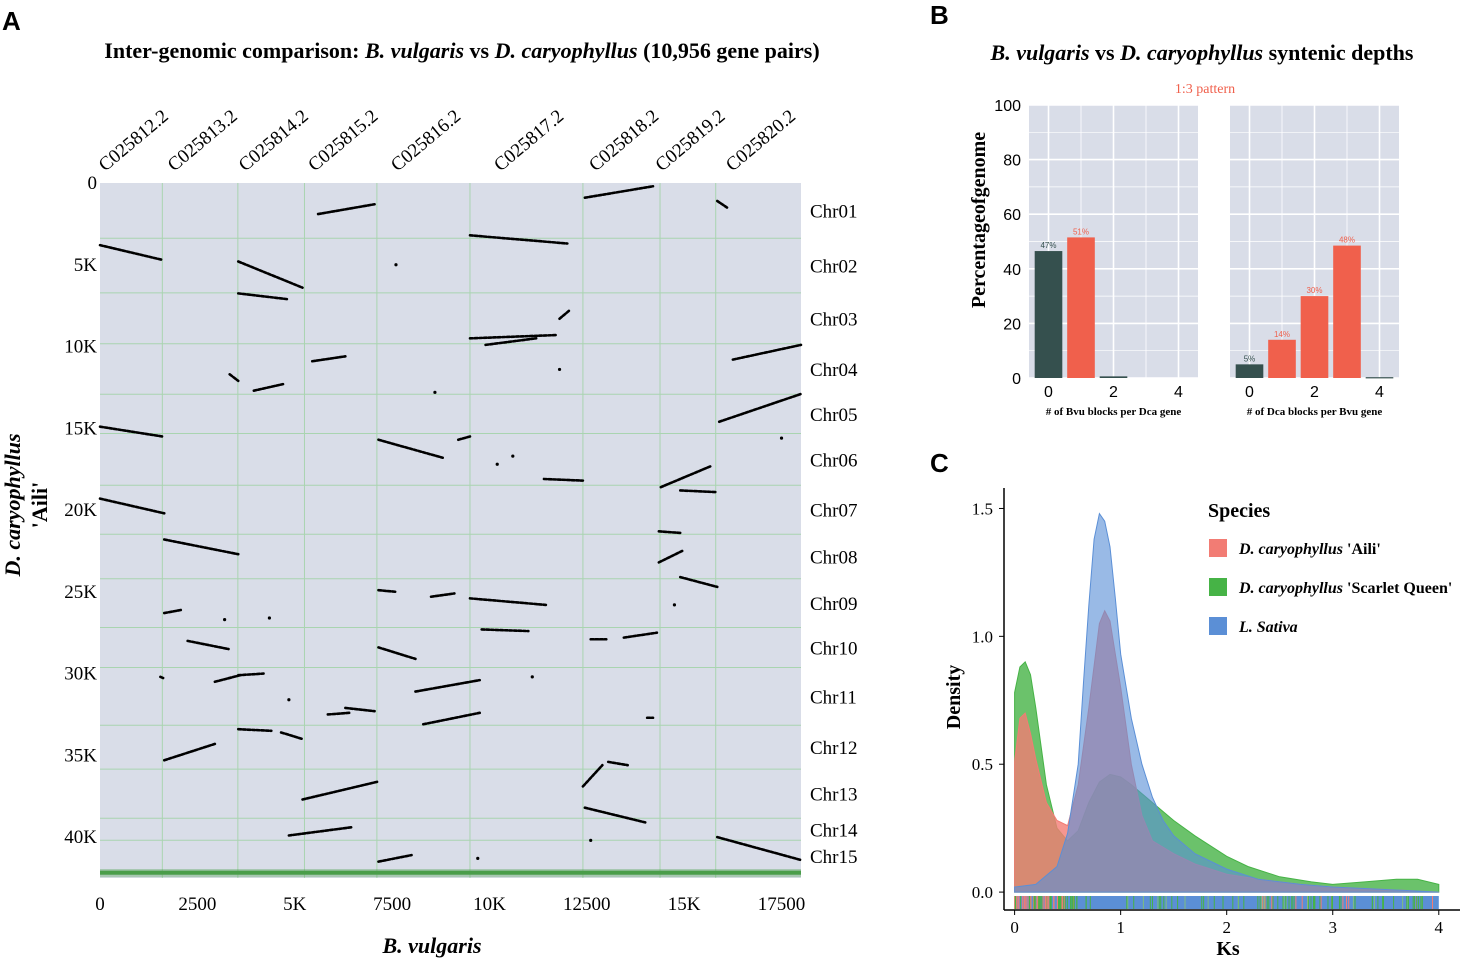 The height and width of the screenshot is (958, 1477). I want to click on dotplot-contig-label: C025816.2, so click(426, 141).